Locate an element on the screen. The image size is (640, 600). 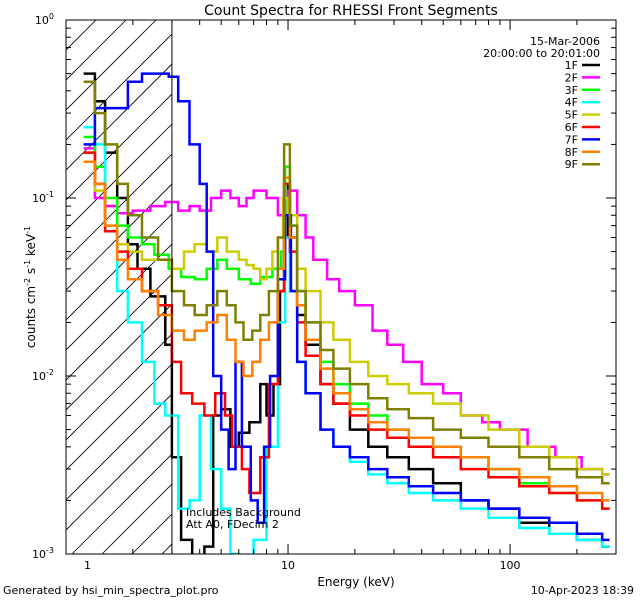
time-range-label: 20:00:00 to 20:01:00 is located at coordinates (541, 53).